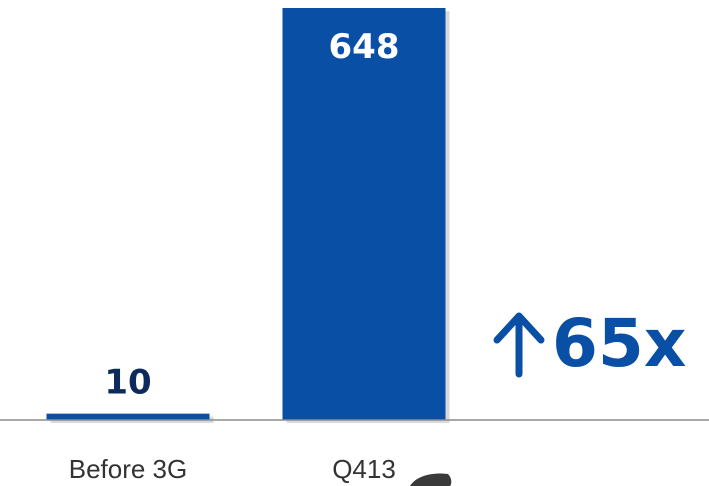 The height and width of the screenshot is (486, 709). Describe the element at coordinates (128, 416) in the screenshot. I see `bar-before-3g` at that location.